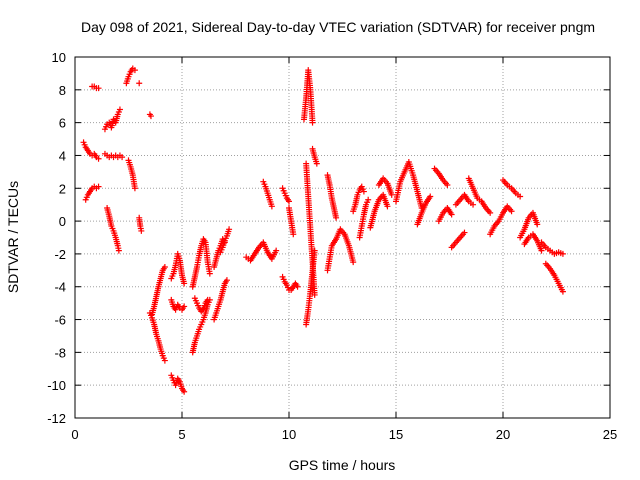 The width and height of the screenshot is (640, 480). Describe the element at coordinates (554, 277) in the screenshot. I see `data-series-seg50` at that location.